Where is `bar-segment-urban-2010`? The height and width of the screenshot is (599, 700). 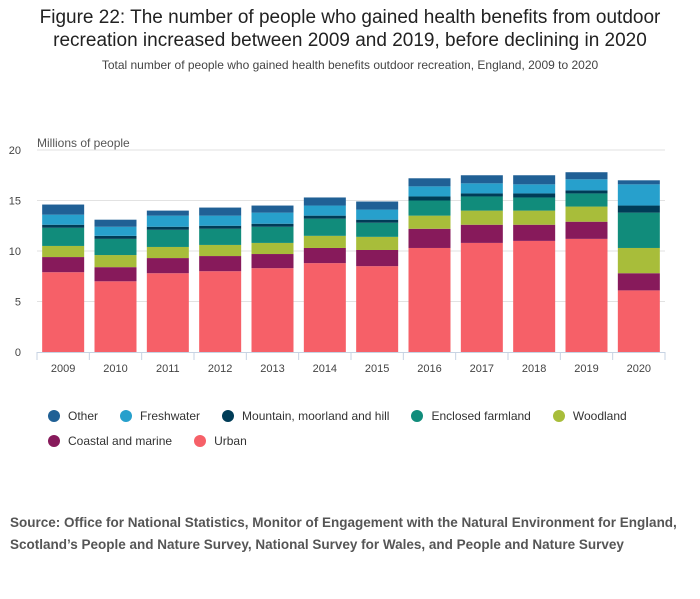
bar-segment-urban-2010 is located at coordinates (115, 316).